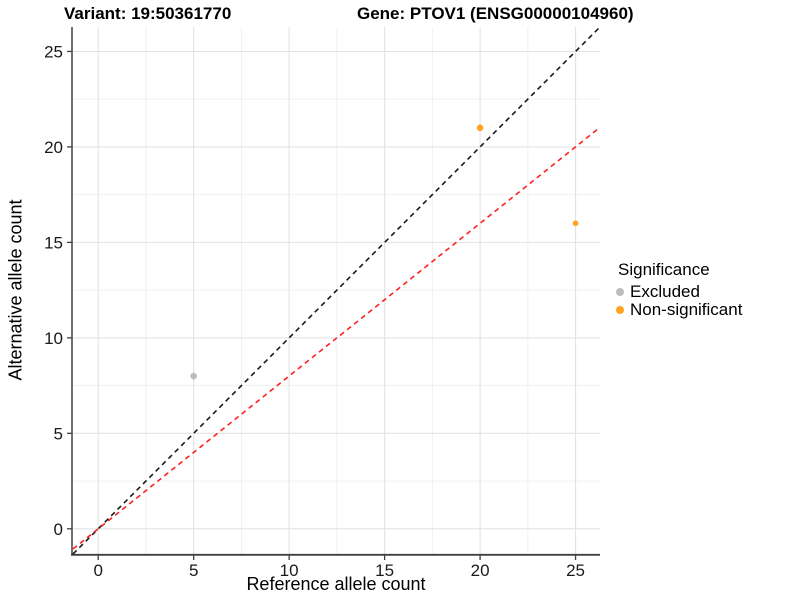 This screenshot has width=800, height=600. Describe the element at coordinates (53, 242) in the screenshot. I see `y-tick-label: 15` at that location.